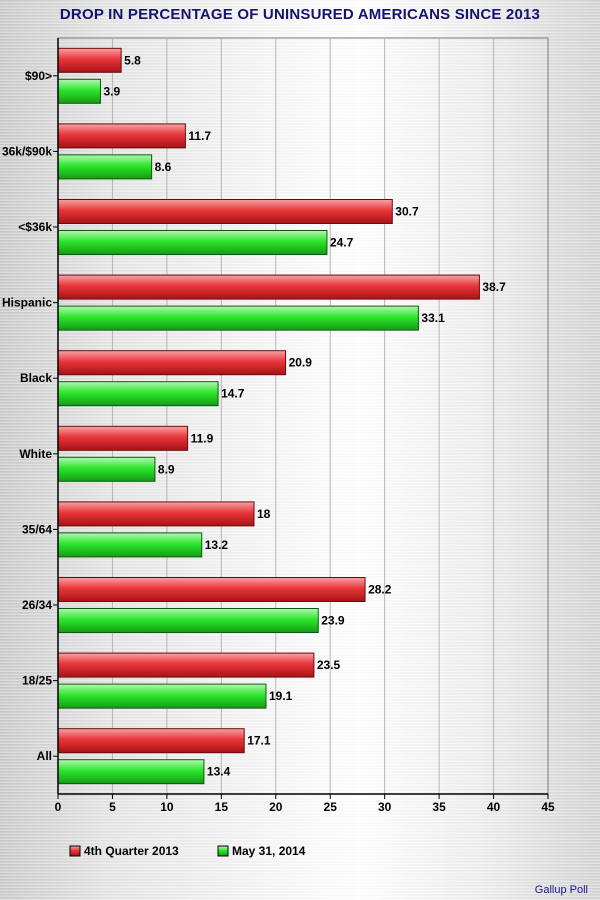 Image resolution: width=600 pixels, height=900 pixels. Describe the element at coordinates (407, 212) in the screenshot. I see `data-label: 30.7` at that location.